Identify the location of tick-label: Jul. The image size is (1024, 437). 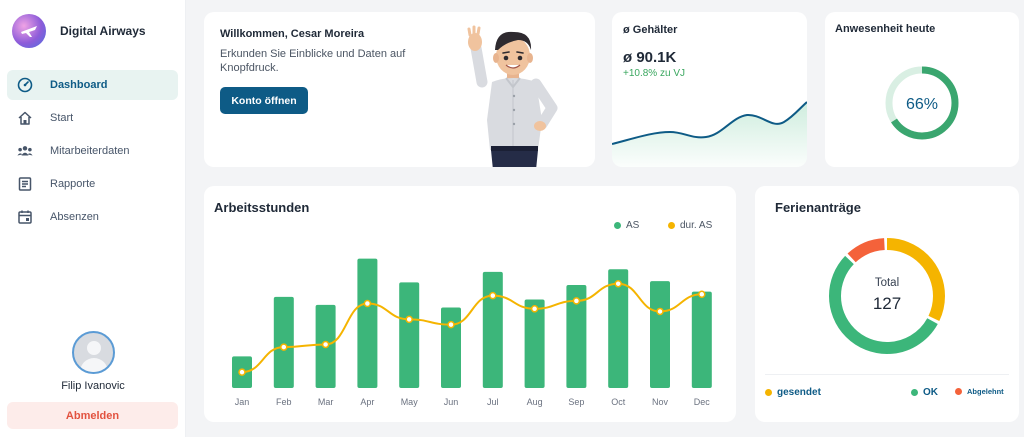
(493, 402).